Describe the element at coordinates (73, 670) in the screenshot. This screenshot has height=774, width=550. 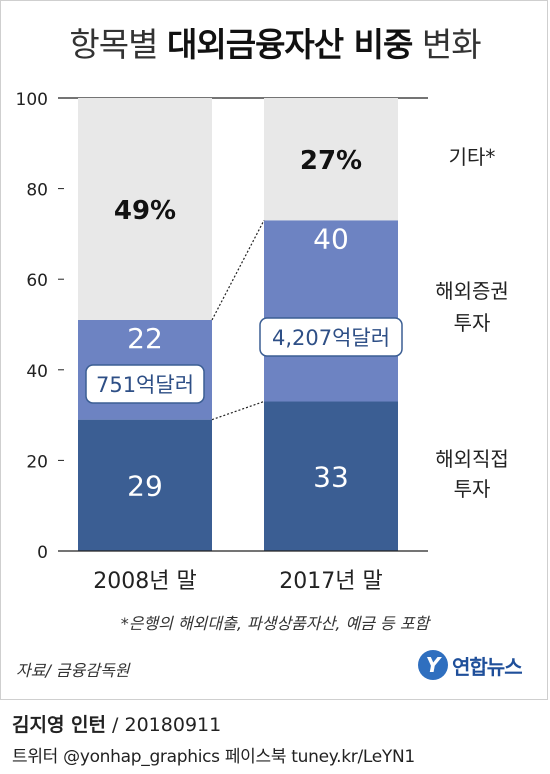
I see `source-note: 자료/ 금융감독원` at that location.